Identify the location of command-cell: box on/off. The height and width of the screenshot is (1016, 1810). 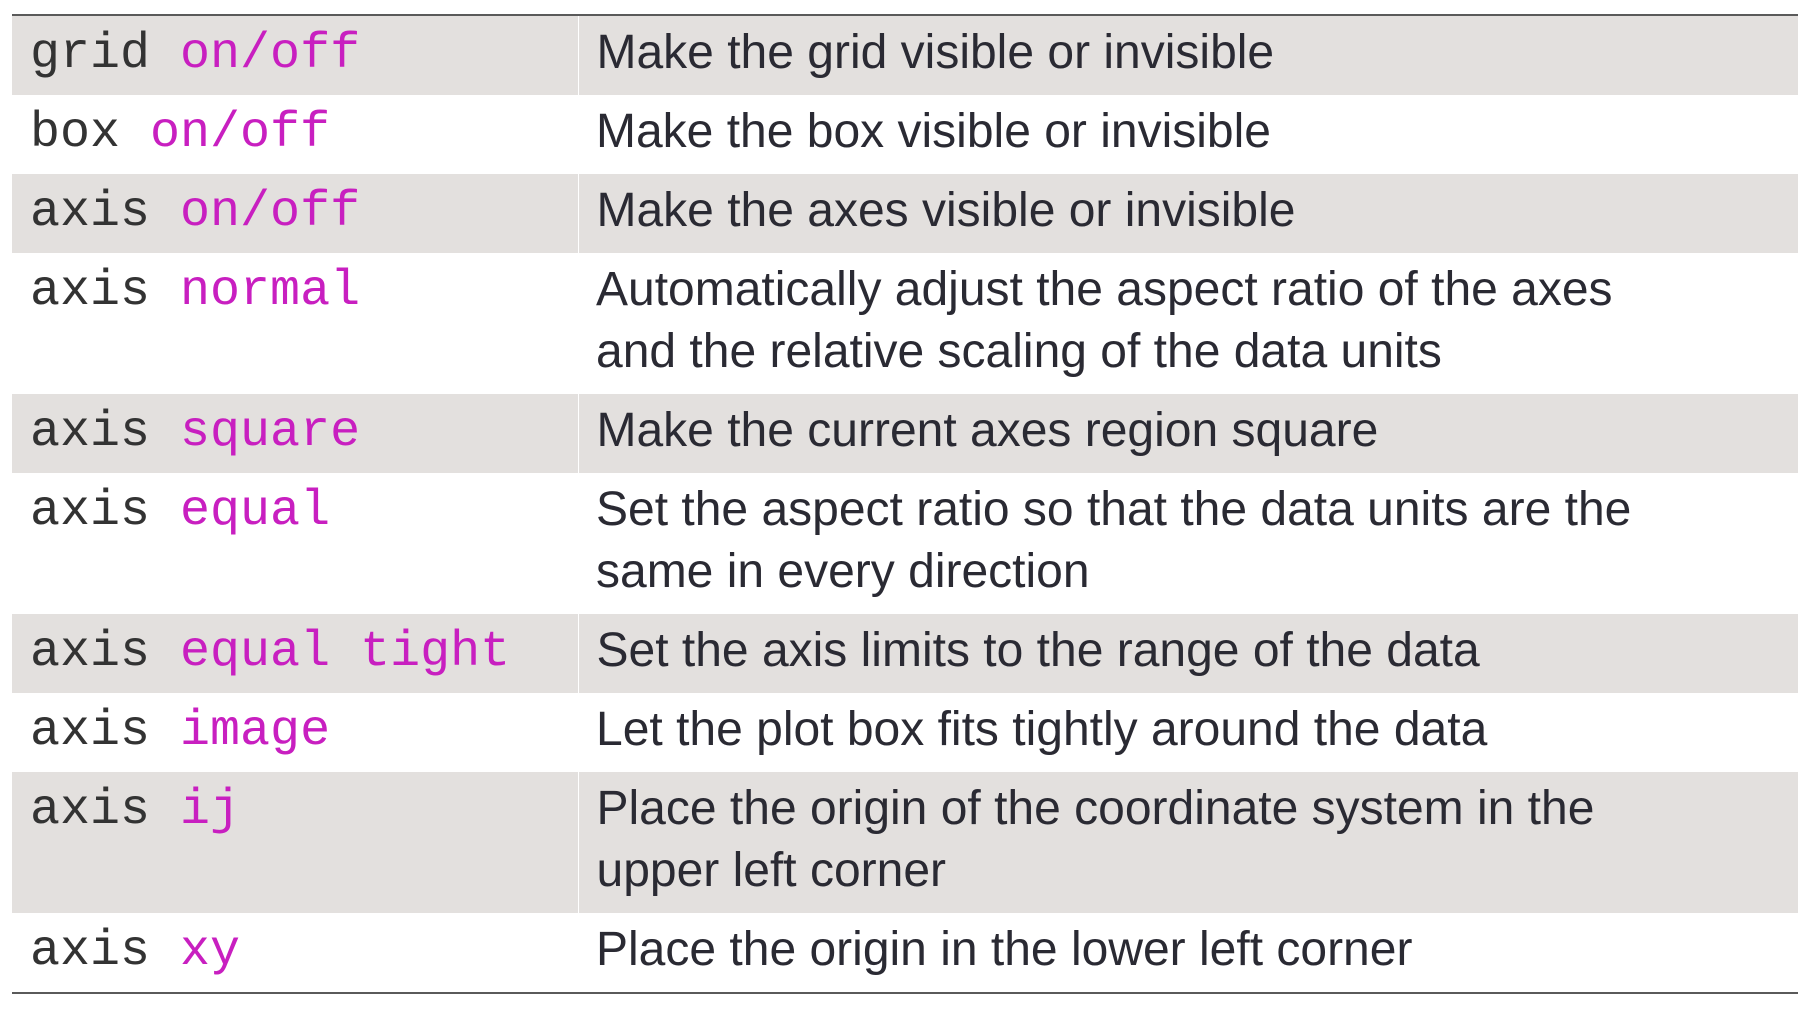
(295, 134).